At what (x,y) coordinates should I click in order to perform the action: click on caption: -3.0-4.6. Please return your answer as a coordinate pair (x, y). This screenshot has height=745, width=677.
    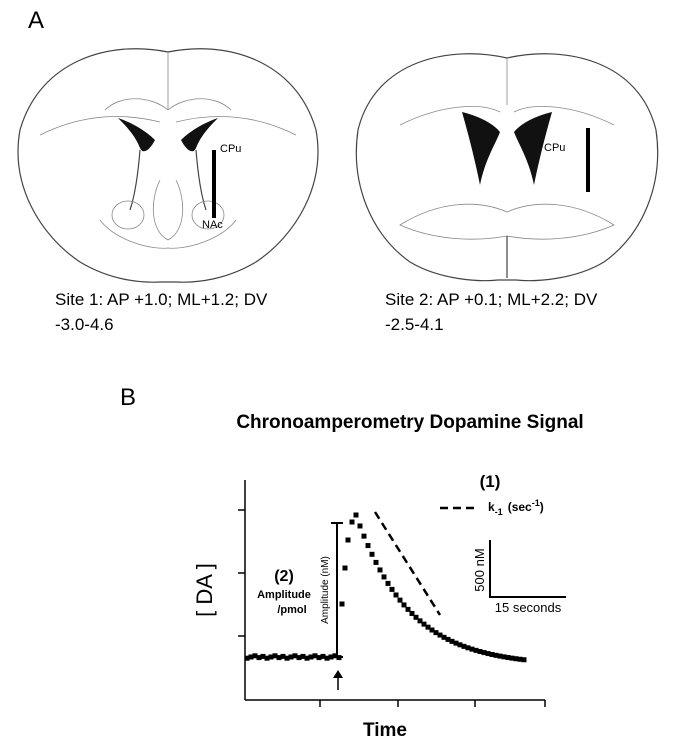
    Looking at the image, I should click on (84, 324).